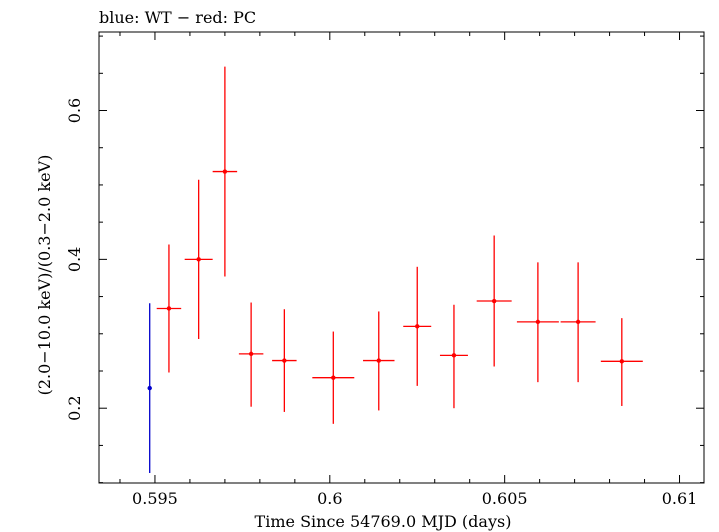 The height and width of the screenshot is (532, 719). I want to click on y-tick-label: 0.6, so click(74, 110).